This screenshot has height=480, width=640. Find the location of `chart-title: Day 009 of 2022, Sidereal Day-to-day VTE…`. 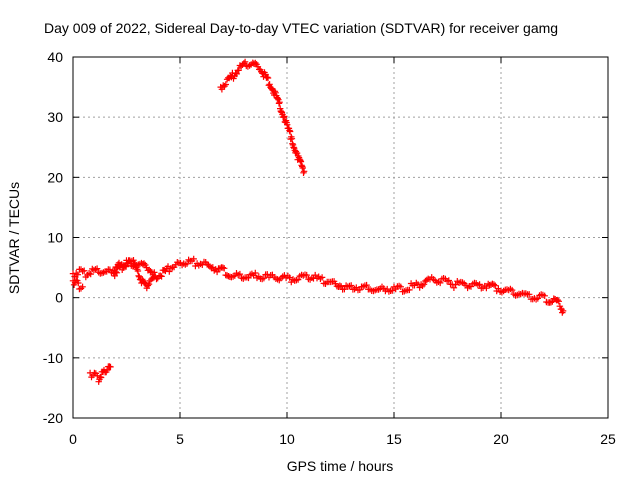

chart-title: Day 009 of 2022, Sidereal Day-to-day VTE… is located at coordinates (301, 28).